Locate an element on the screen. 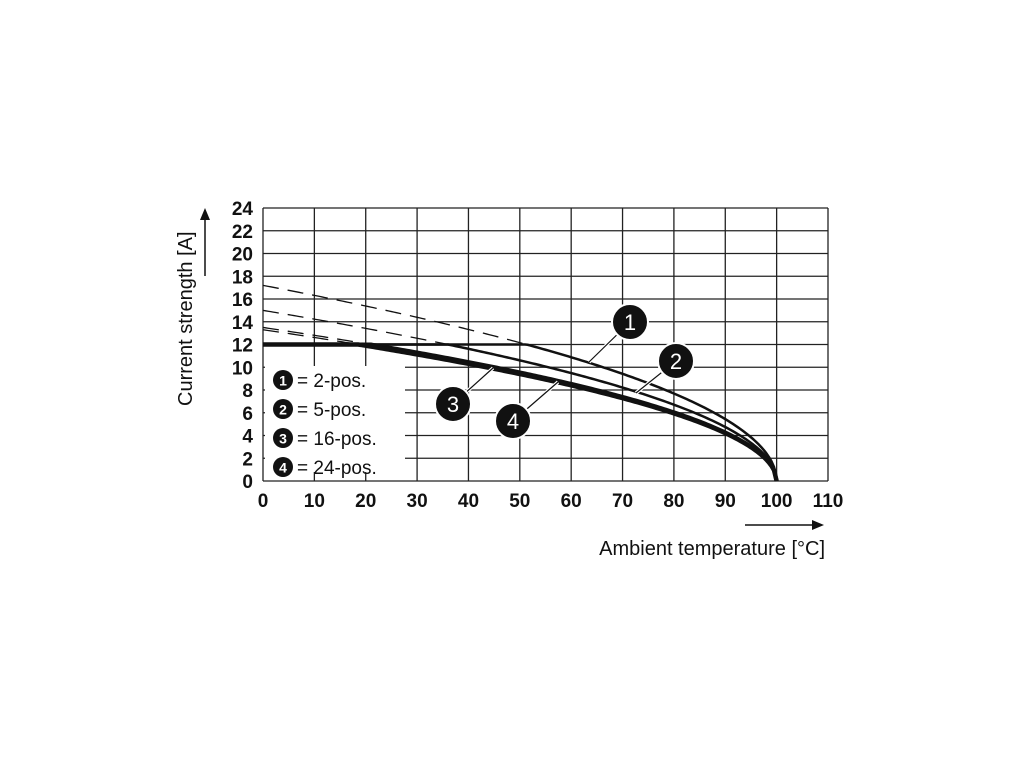  series-4-line is located at coordinates (521, 412).